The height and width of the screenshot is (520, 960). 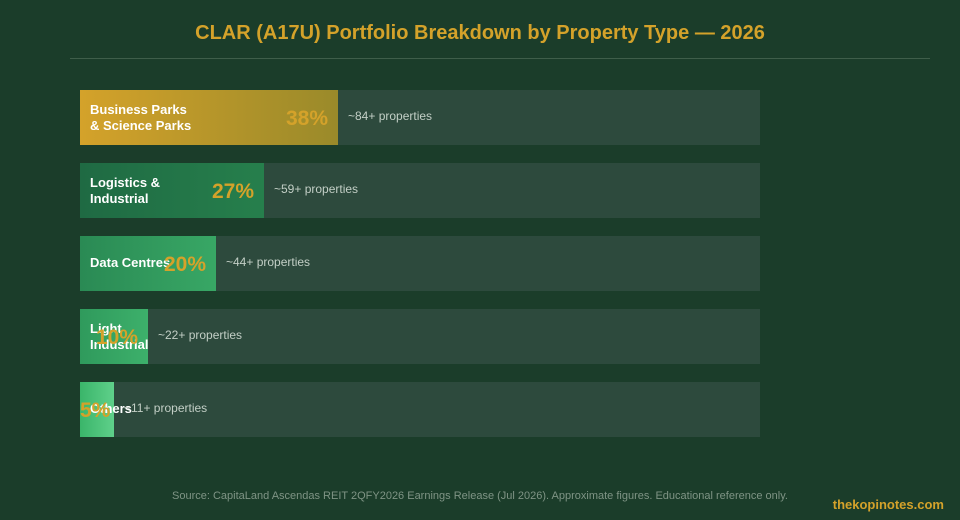 I want to click on category-label: Data Centres, so click(x=130, y=262).